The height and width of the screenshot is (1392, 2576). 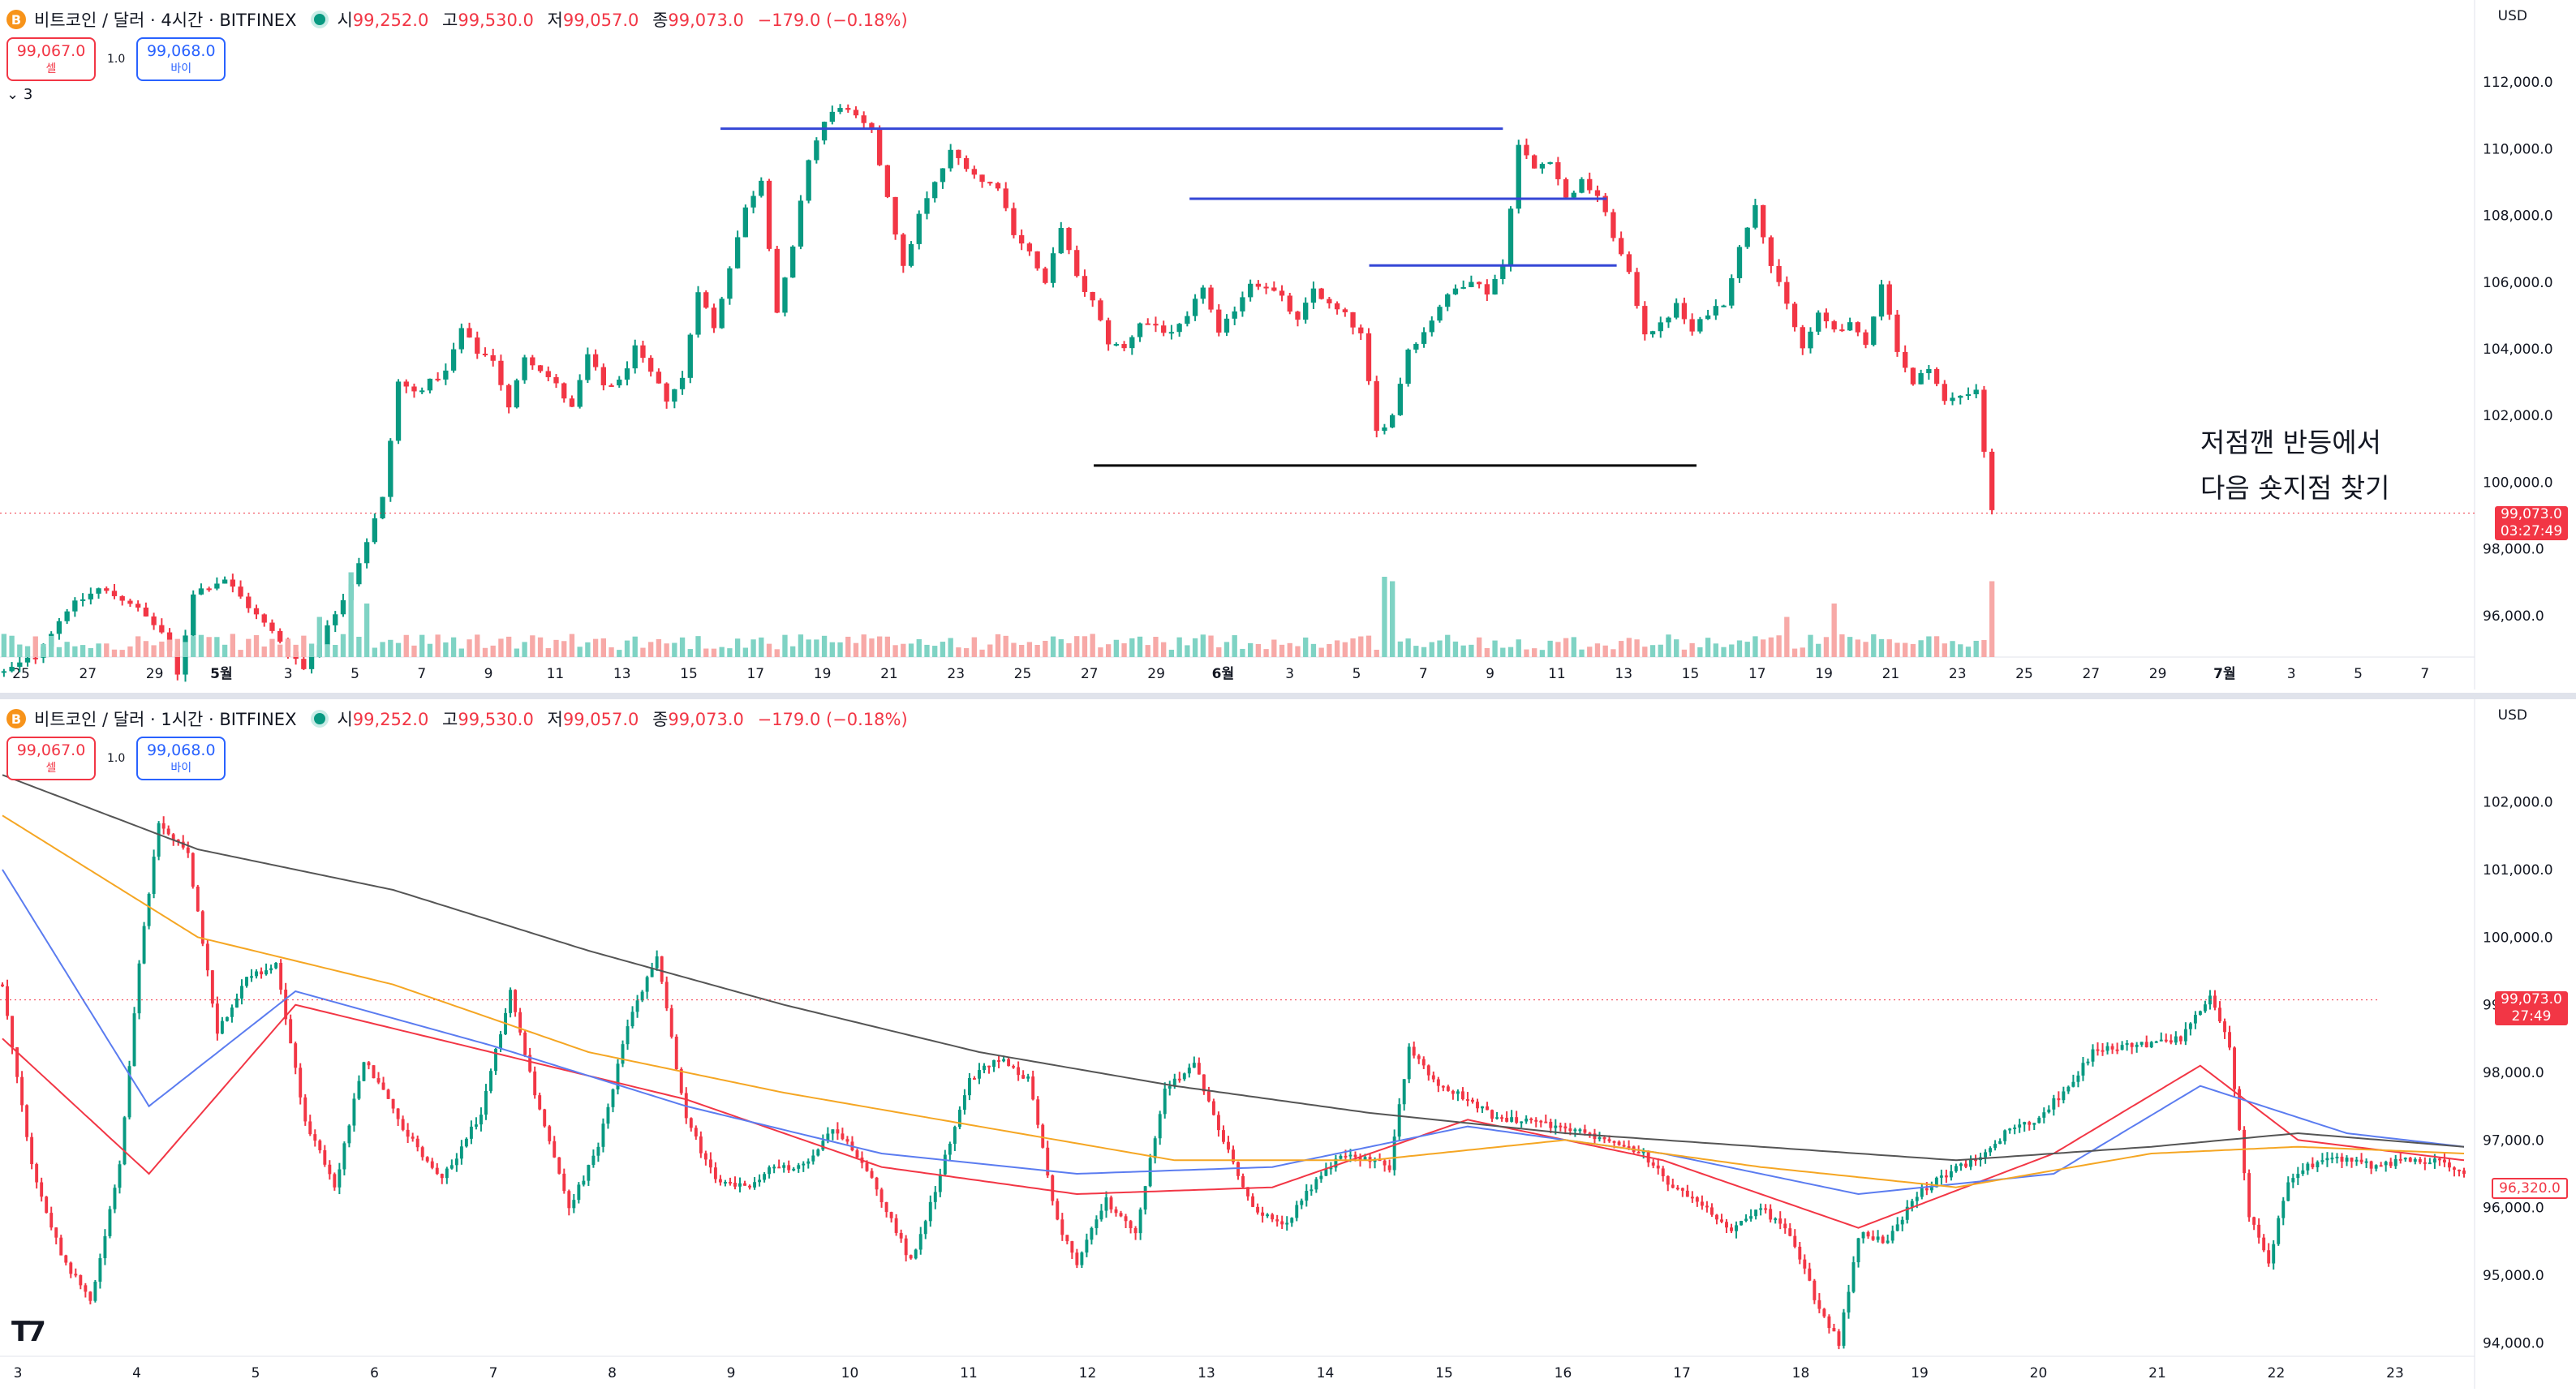 What do you see at coordinates (493, 1373) in the screenshot?
I see `x-tick-label: 7` at bounding box center [493, 1373].